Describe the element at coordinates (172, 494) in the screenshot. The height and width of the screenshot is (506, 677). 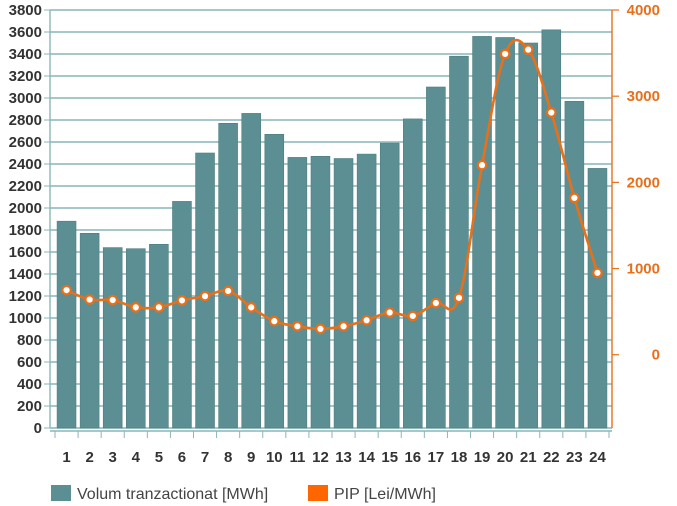
I see `legend-label-volume: Volum tranzactionat [MWh]` at that location.